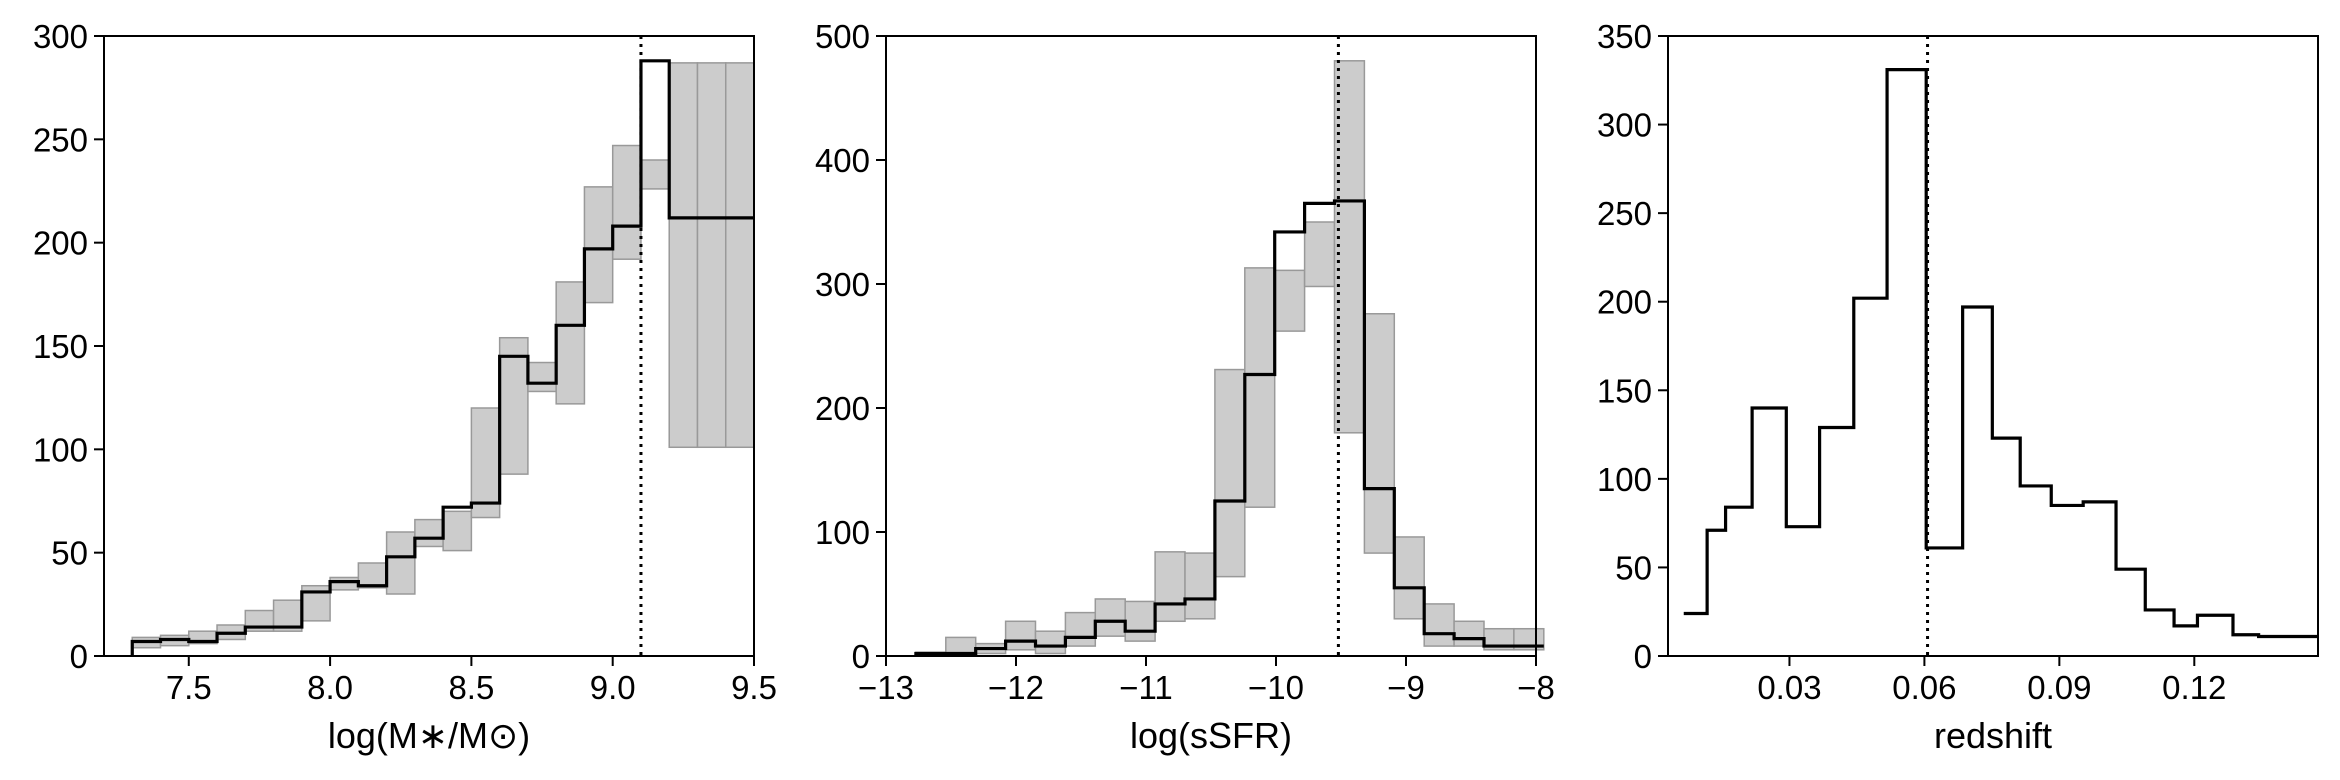  What do you see at coordinates (1624, 302) in the screenshot?
I see `redshift-y-tick-label: 200` at bounding box center [1624, 302].